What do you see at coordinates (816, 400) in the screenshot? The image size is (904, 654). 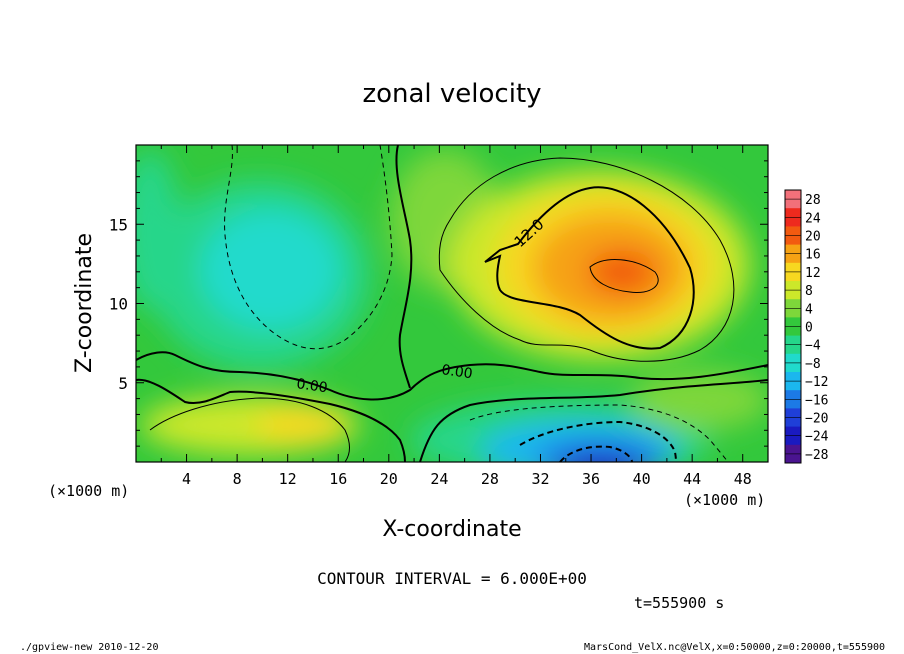 I see `colorbar-label: −16` at bounding box center [816, 400].